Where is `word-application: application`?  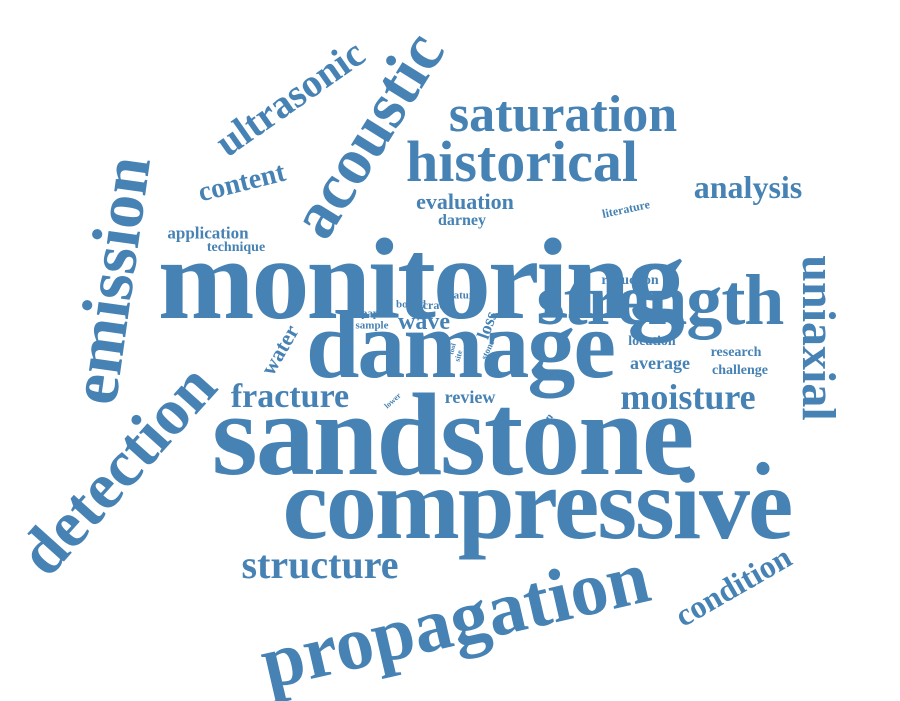
word-application: application is located at coordinates (208, 233).